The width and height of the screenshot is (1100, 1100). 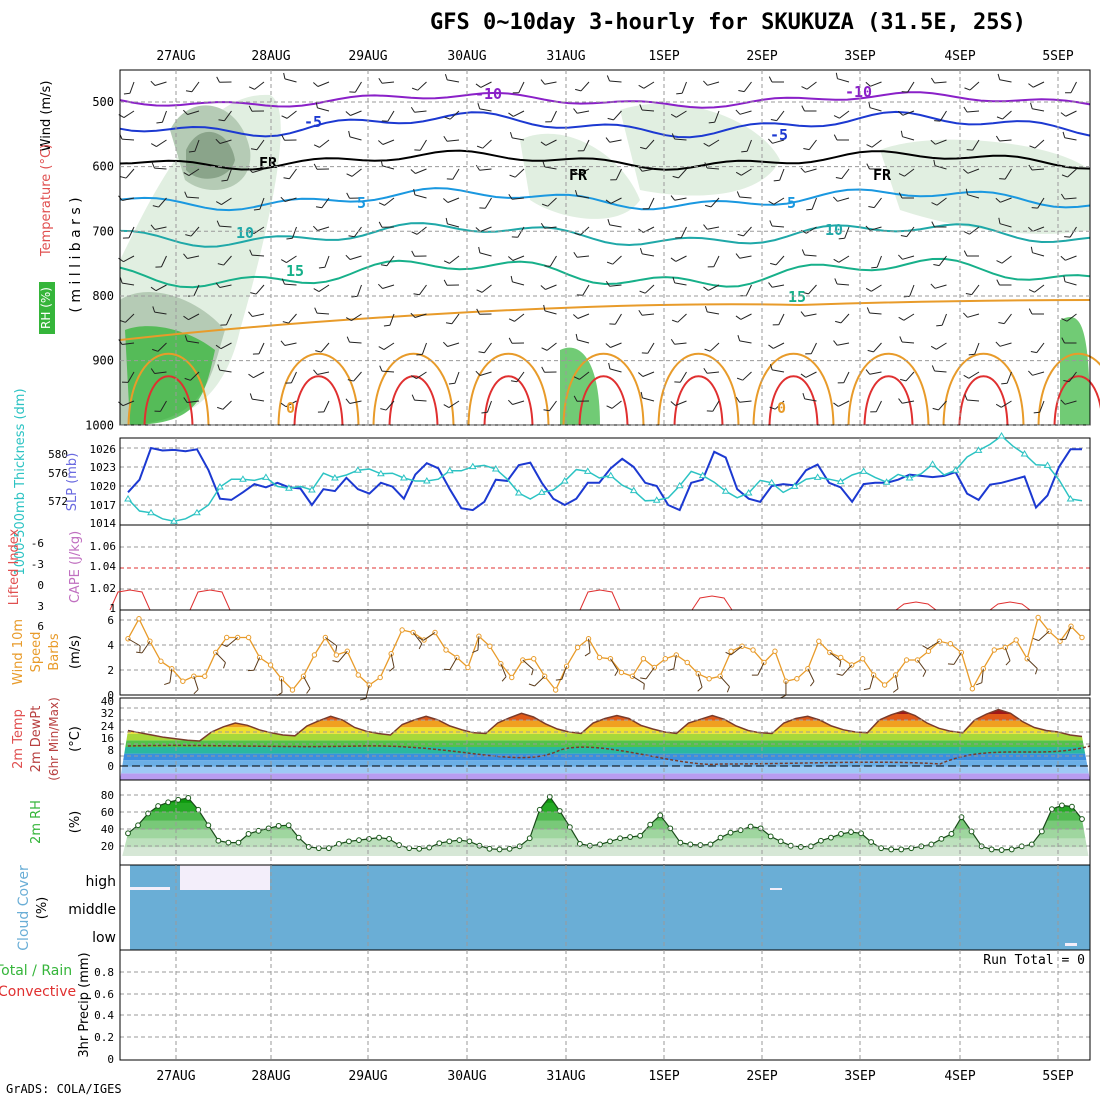 I want to click on wind-barb-271-flag, so click(x=155, y=350).